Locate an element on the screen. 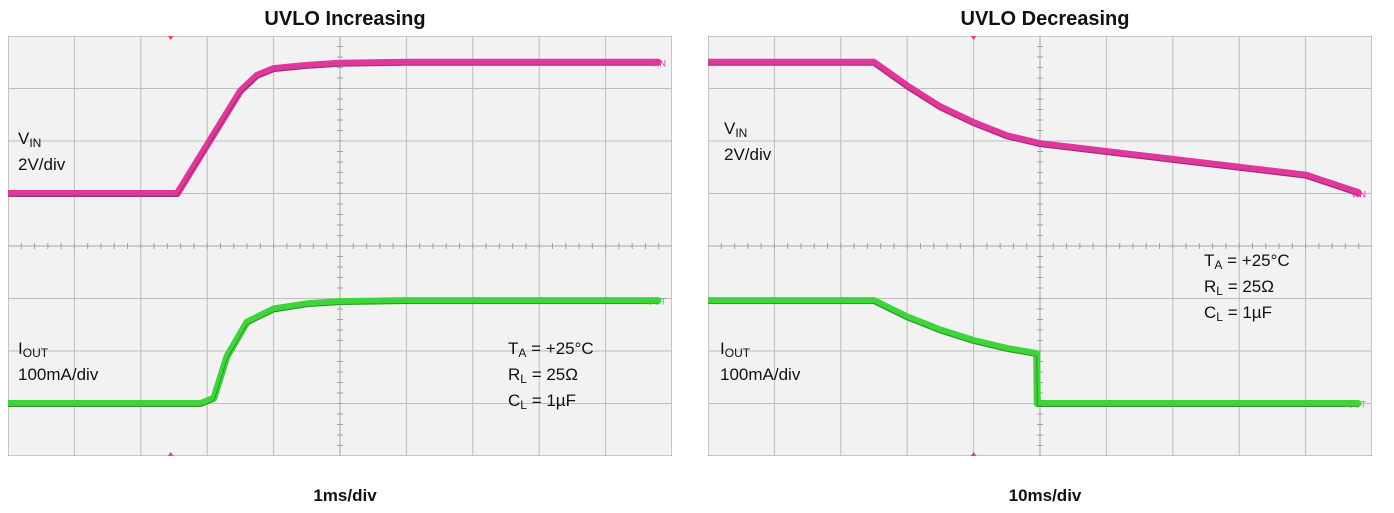  trace-iout is located at coordinates (335, 352).